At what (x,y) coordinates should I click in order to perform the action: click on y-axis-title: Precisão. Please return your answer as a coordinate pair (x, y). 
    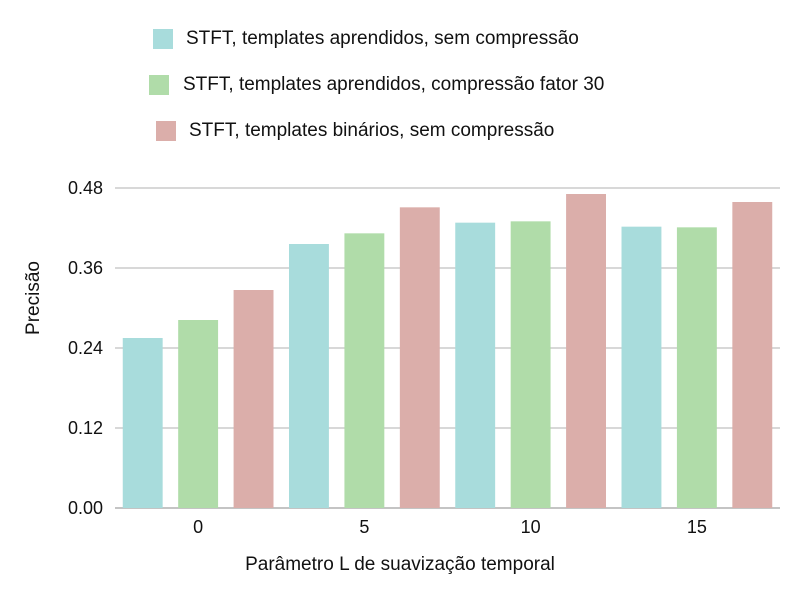
    Looking at the image, I should click on (33, 298).